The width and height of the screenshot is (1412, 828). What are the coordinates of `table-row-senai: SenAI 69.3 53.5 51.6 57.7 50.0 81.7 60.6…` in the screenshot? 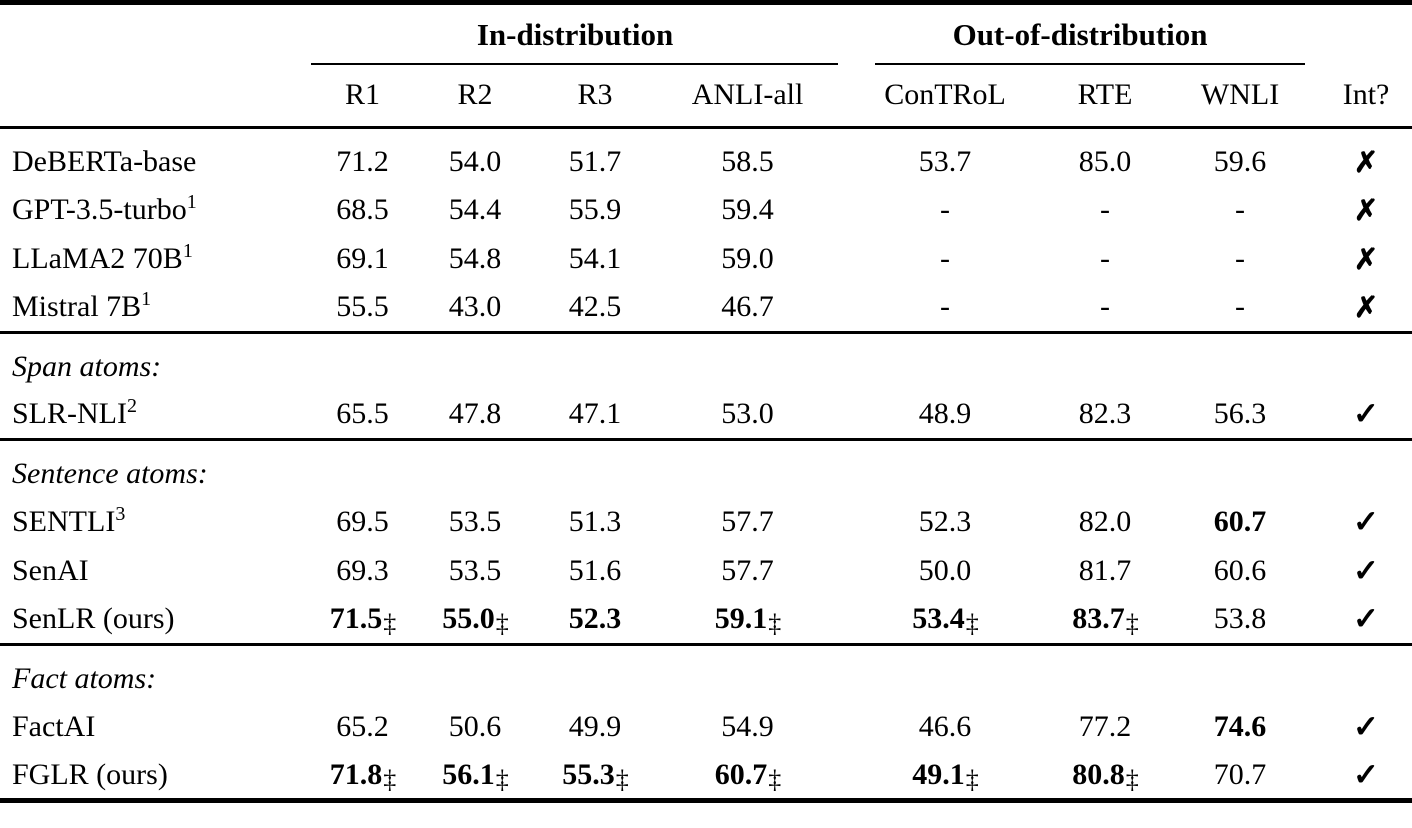 It's located at (706, 571).